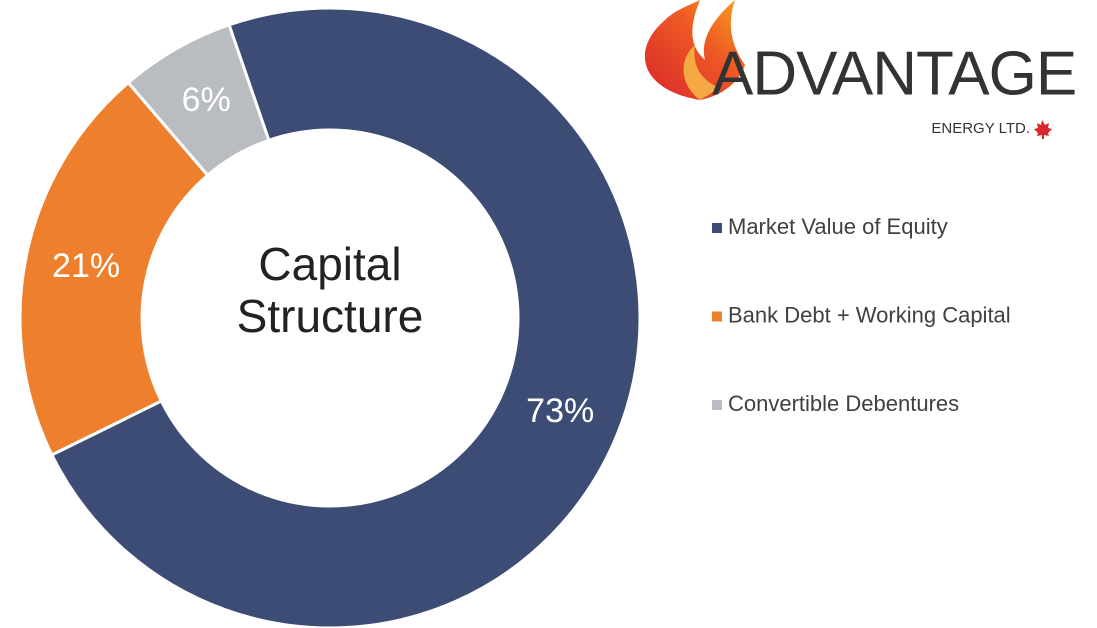 The width and height of the screenshot is (1097, 628). I want to click on data-label: 21%, so click(86, 266).